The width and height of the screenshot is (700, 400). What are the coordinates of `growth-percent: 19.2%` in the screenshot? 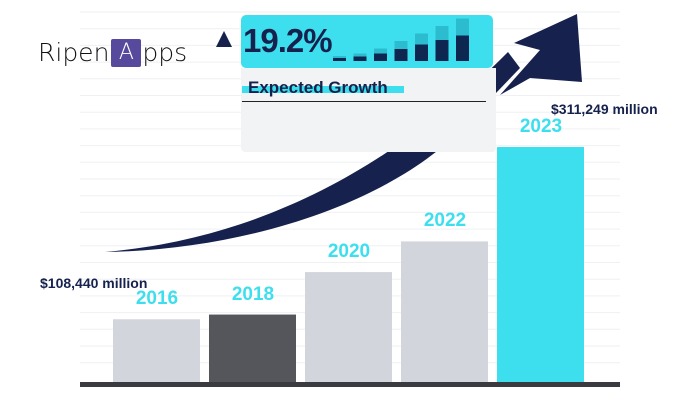 It's located at (288, 40).